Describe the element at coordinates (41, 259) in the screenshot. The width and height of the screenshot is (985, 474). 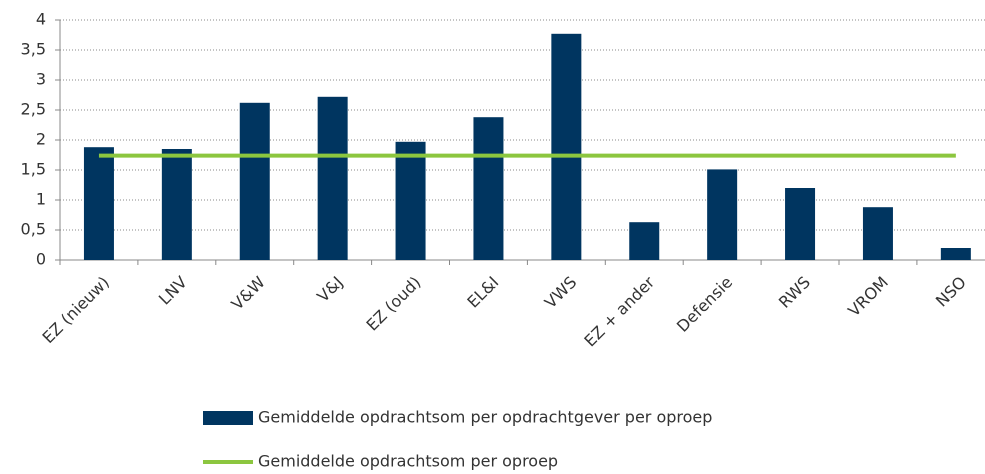
I see `y-tick-label: 0` at that location.